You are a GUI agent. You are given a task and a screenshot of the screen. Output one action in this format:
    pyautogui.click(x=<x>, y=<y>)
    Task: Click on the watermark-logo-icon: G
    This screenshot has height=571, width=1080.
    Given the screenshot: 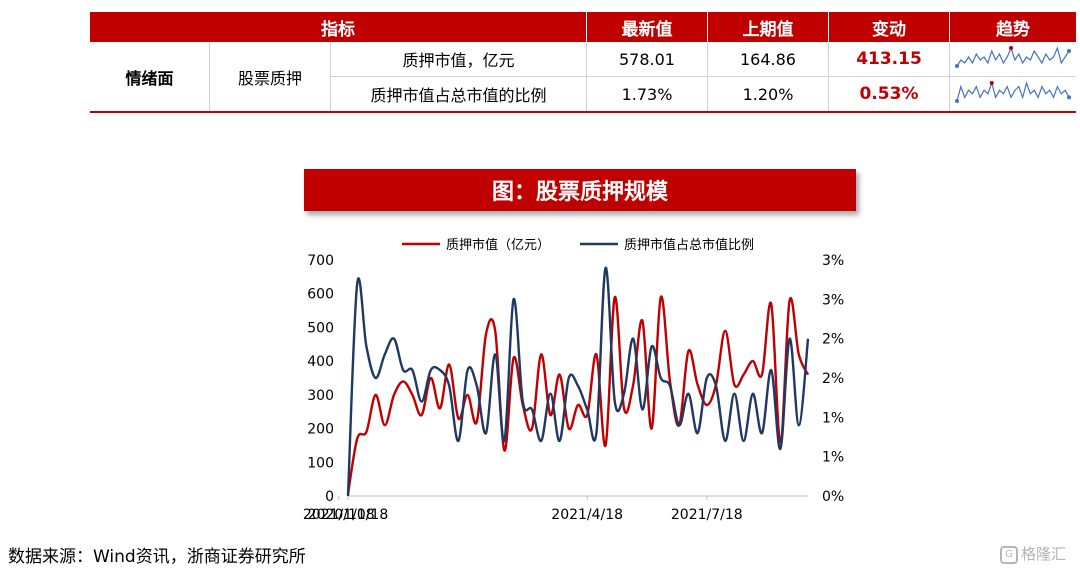 What is the action you would take?
    pyautogui.click(x=1009, y=554)
    